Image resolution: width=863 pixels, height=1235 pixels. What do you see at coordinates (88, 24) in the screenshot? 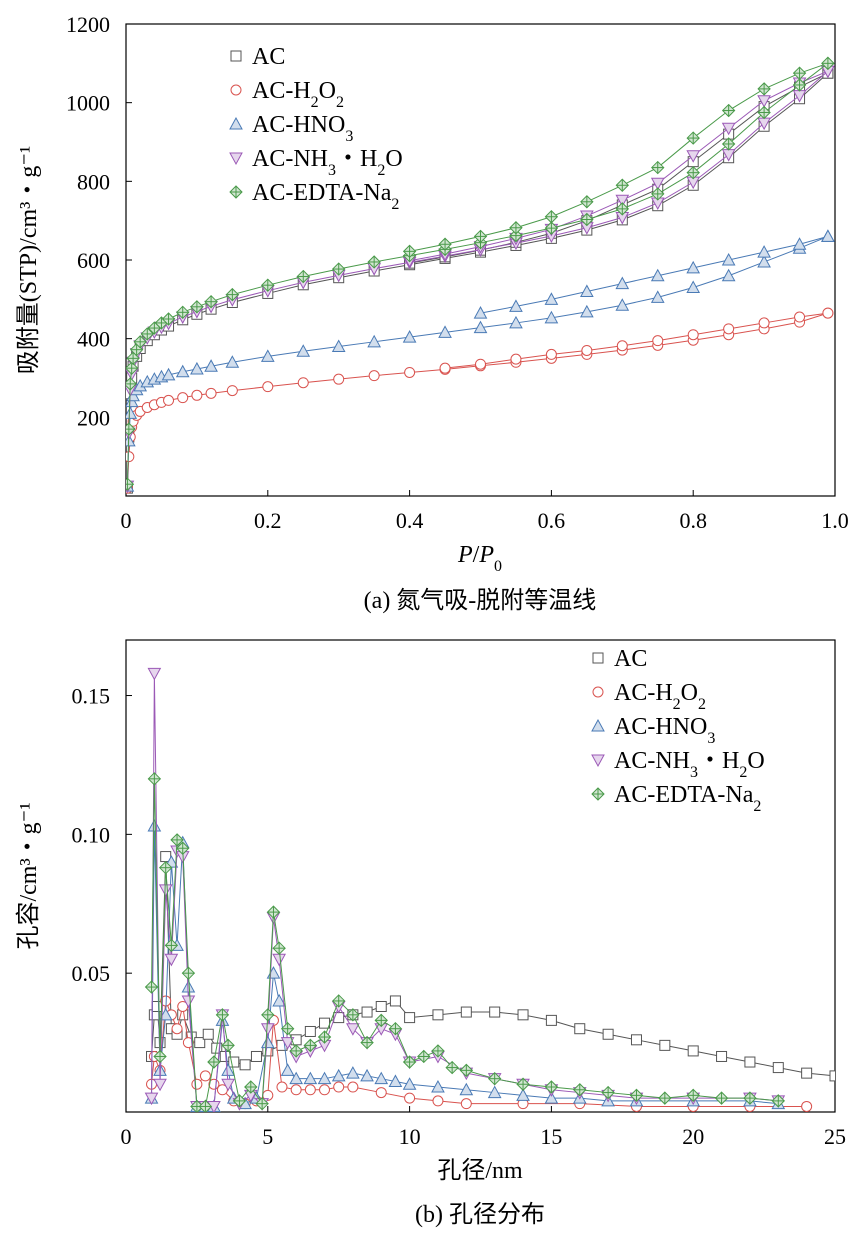
I see `y-tick-label: 1200` at bounding box center [88, 24].